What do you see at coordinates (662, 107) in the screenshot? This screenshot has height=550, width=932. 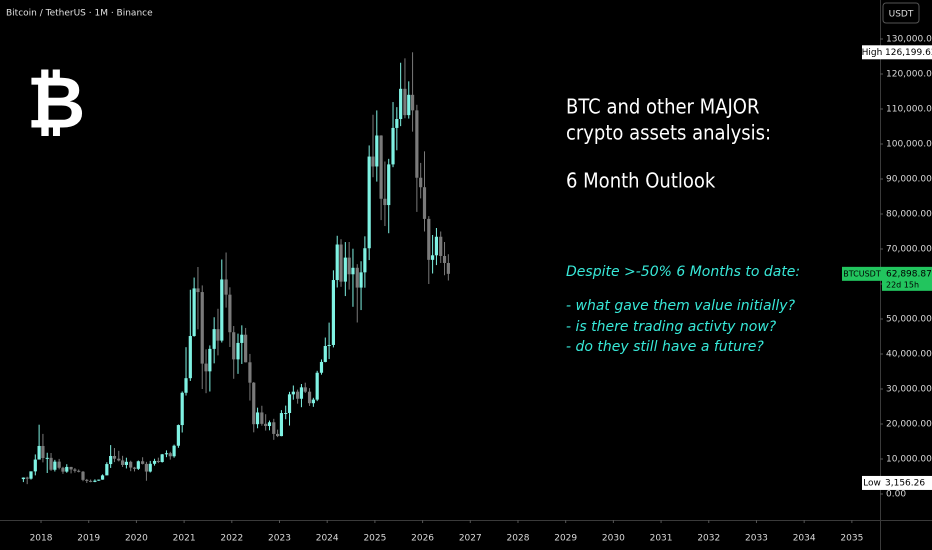 I see `heading-line: BTC and other MAJOR` at bounding box center [662, 107].